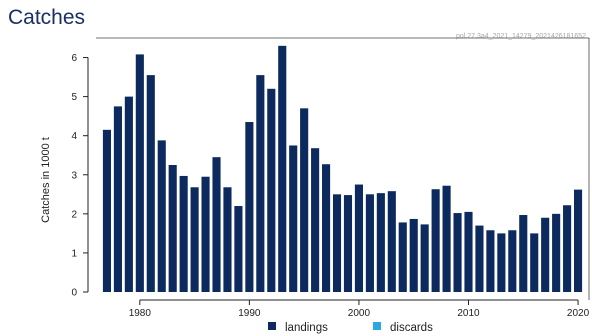  What do you see at coordinates (424, 258) in the screenshot?
I see `bar-landings-2006` at bounding box center [424, 258].